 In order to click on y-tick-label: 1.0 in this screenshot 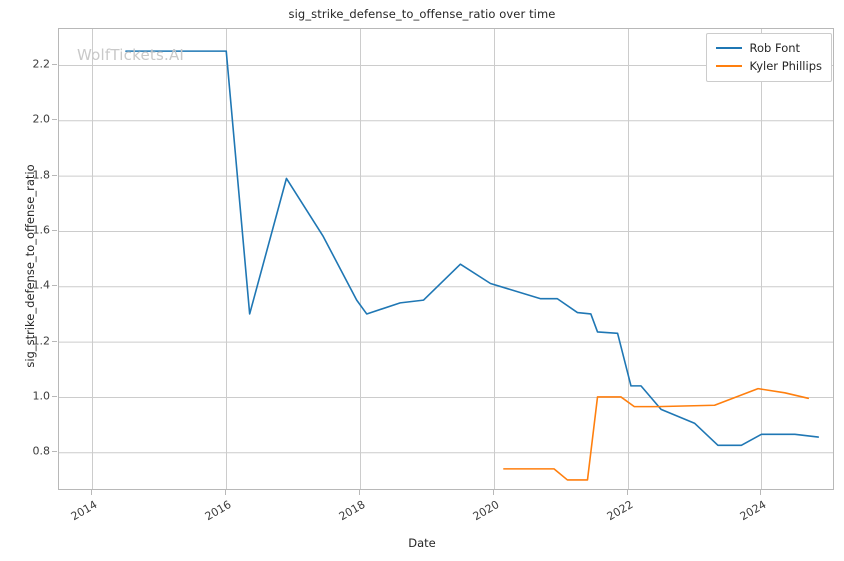, I will do `click(41, 396)`.